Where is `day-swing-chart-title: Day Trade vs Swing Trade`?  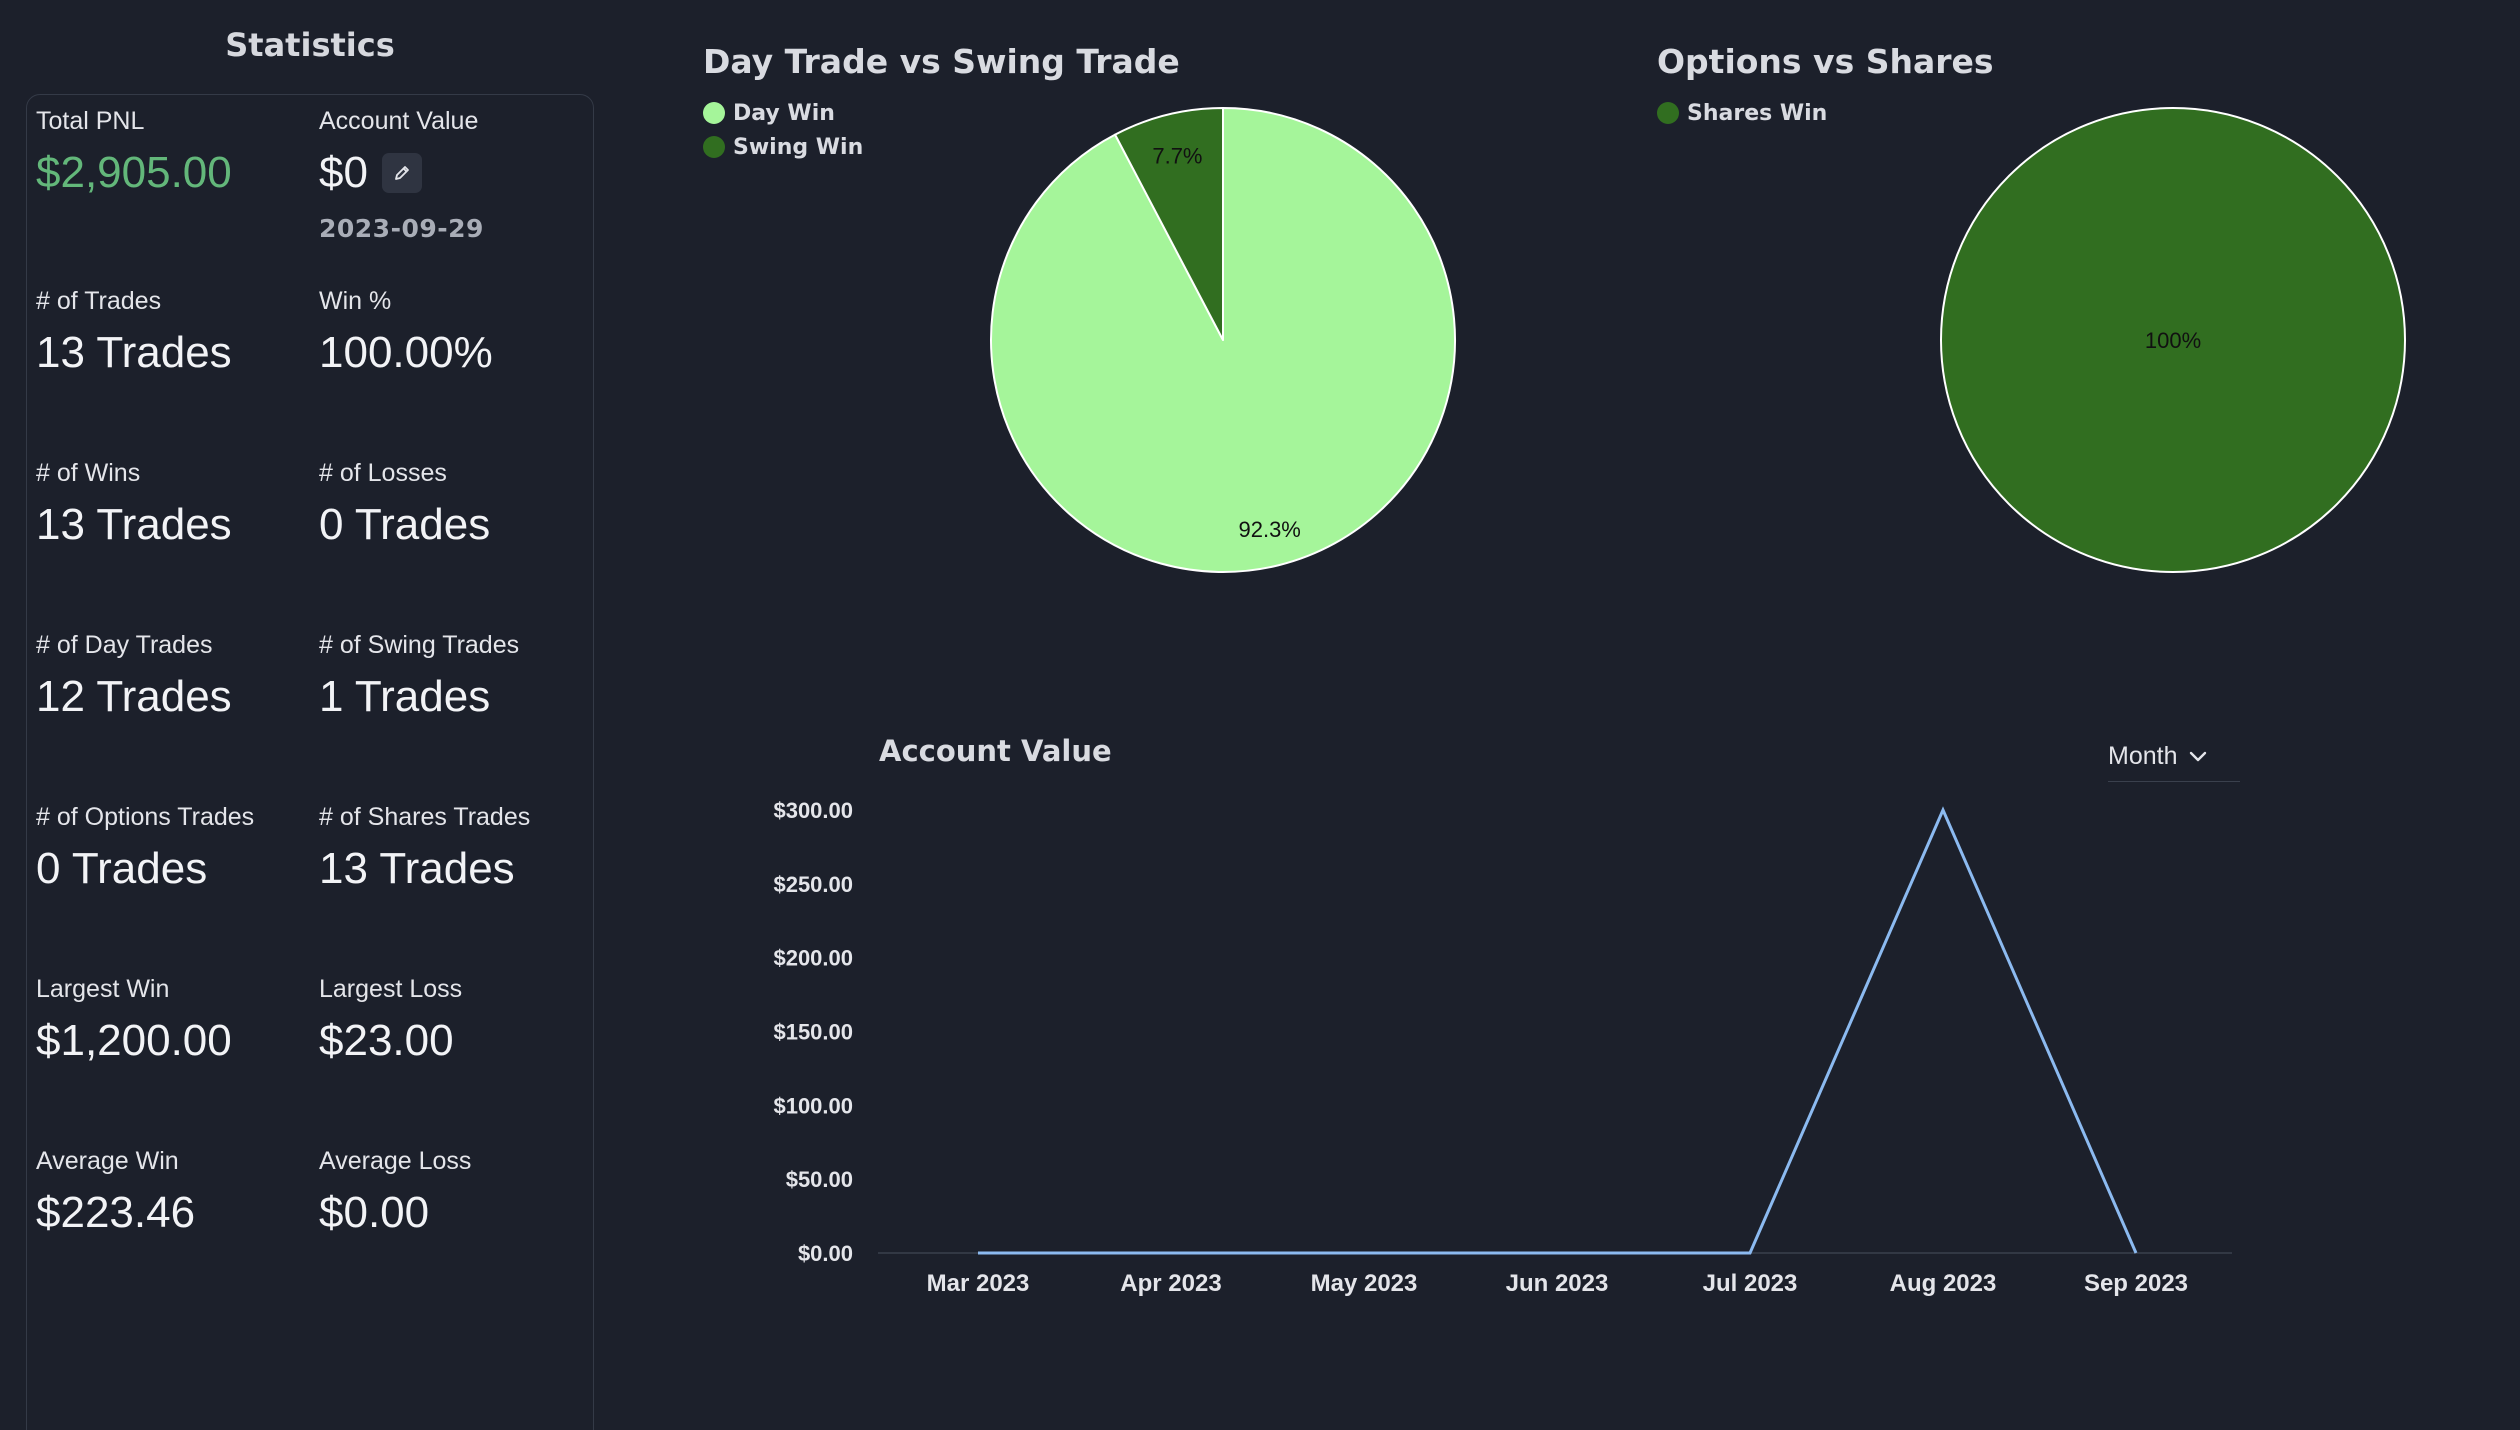 day-swing-chart-title: Day Trade vs Swing Trade is located at coordinates (941, 61).